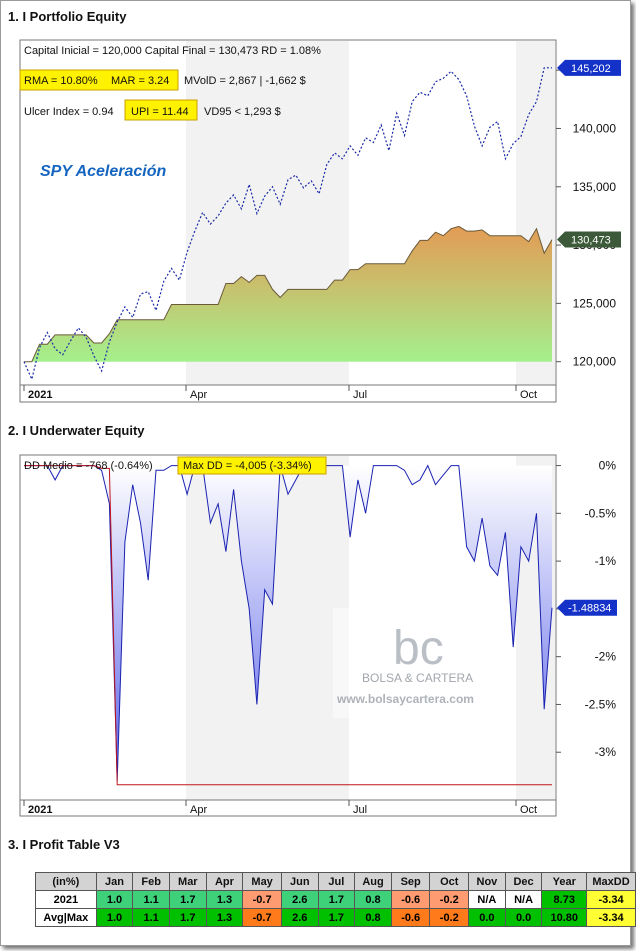  Describe the element at coordinates (373, 881) in the screenshot. I see `profit-col-header: Aug` at that location.